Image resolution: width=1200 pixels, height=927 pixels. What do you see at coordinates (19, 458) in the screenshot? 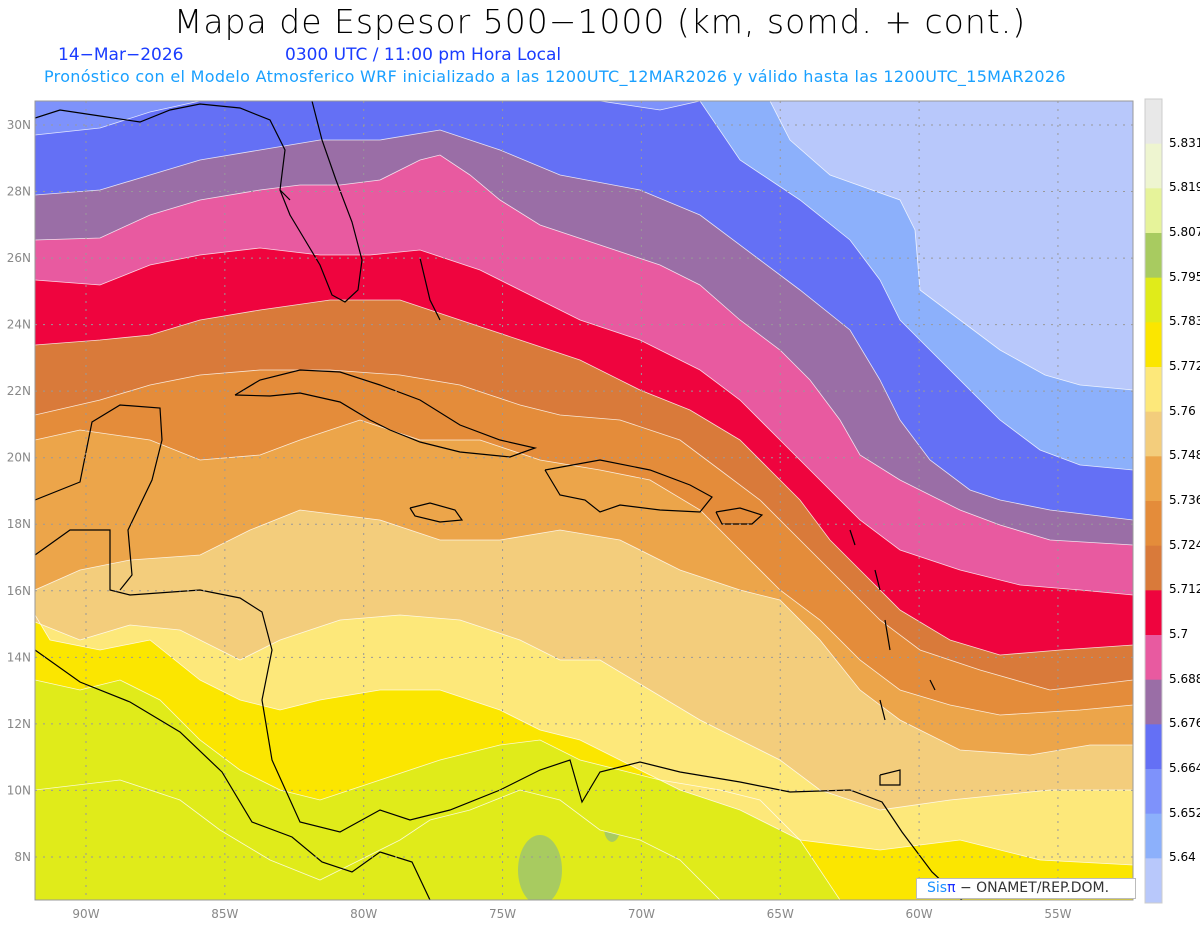
I see `lat-label: 20N` at bounding box center [19, 458].